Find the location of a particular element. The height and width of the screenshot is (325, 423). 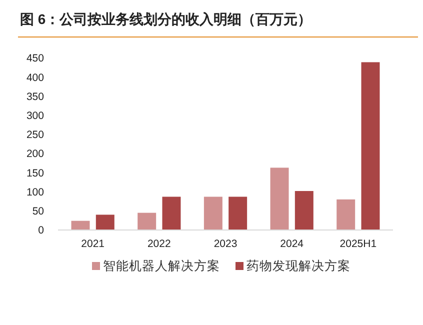

legend-label: 智能机器人解决方案 is located at coordinates (161, 265).